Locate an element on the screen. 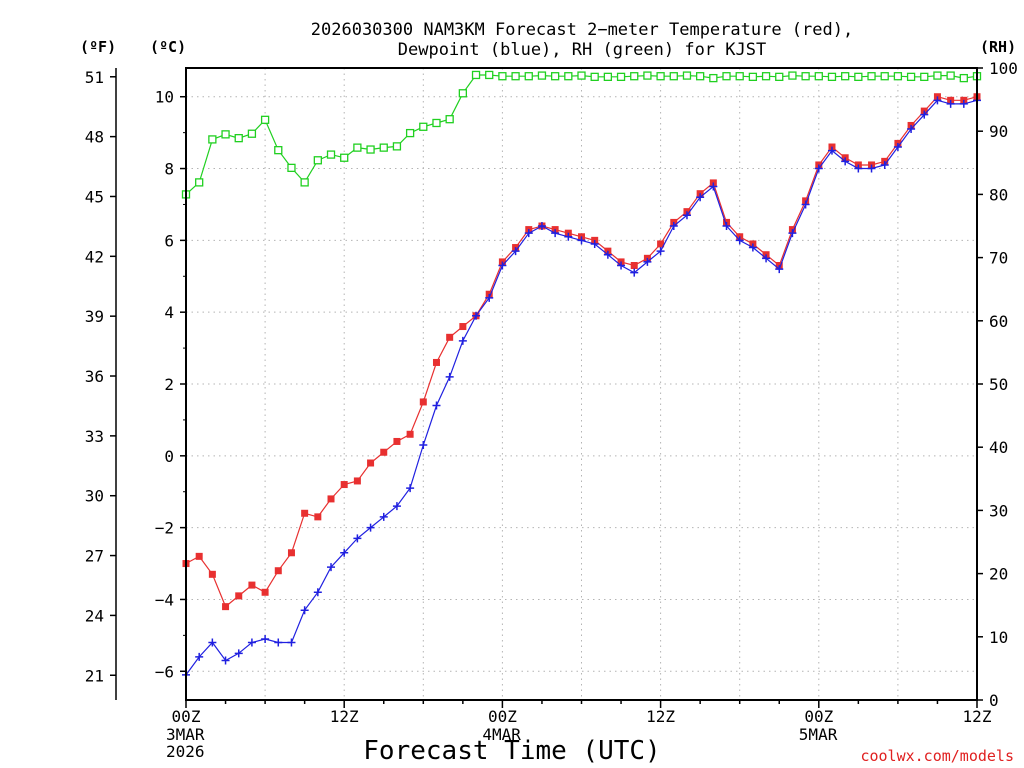 The height and width of the screenshot is (768, 1024). celsius-axis: −6 −4 −2 0 2 4 6 8 10 is located at coordinates (170, 384).